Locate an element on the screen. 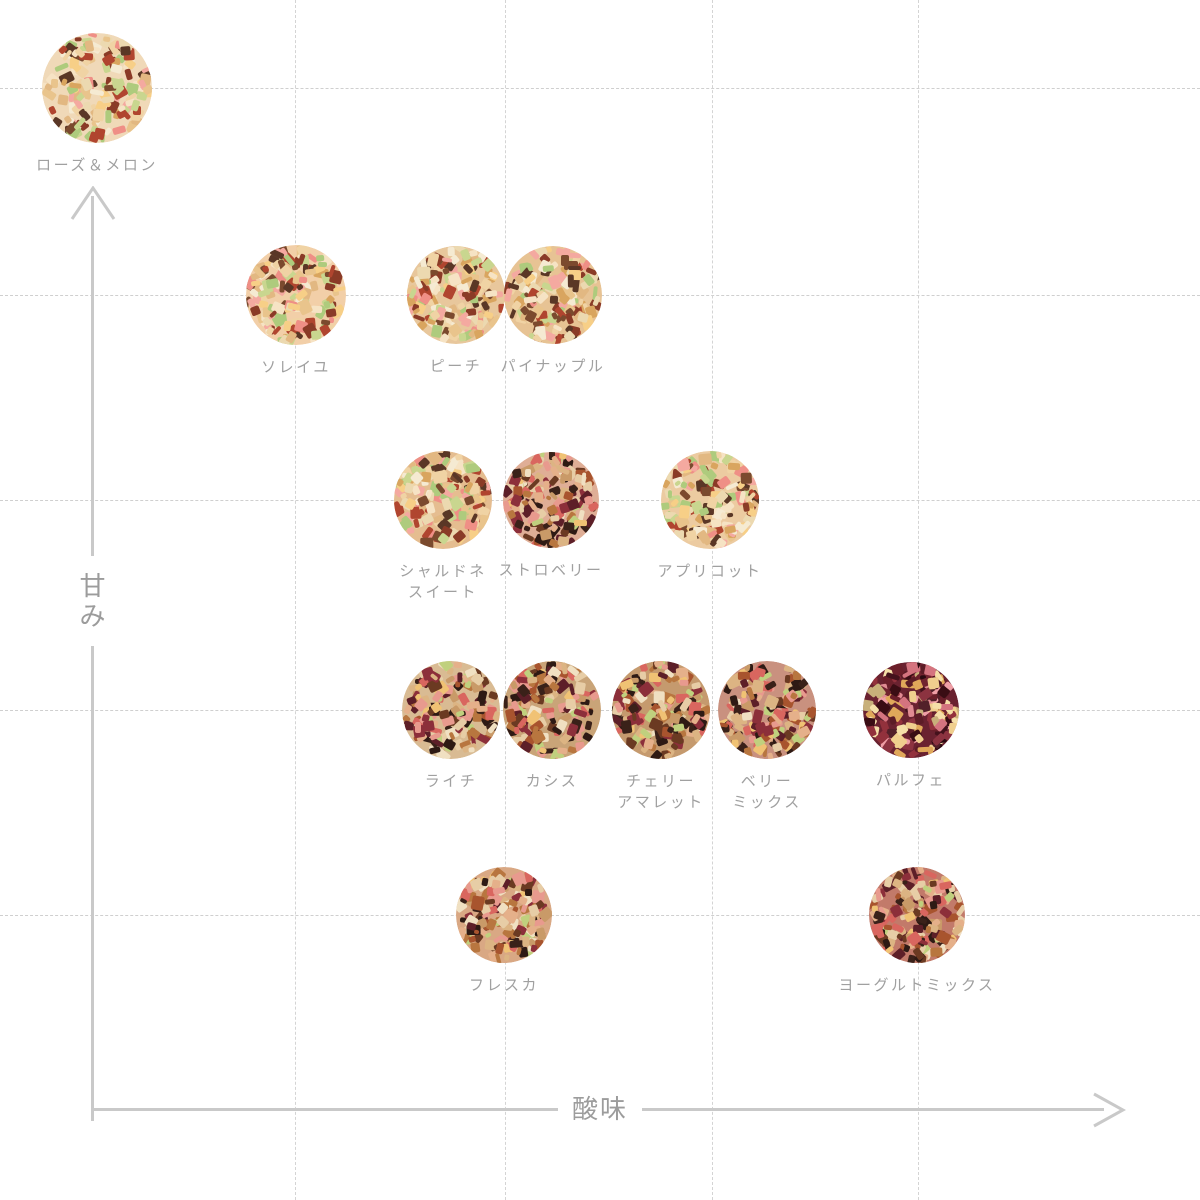 This screenshot has height=1200, width=1200. data-point-label-line: ローズ＆メロン is located at coordinates (97, 165).